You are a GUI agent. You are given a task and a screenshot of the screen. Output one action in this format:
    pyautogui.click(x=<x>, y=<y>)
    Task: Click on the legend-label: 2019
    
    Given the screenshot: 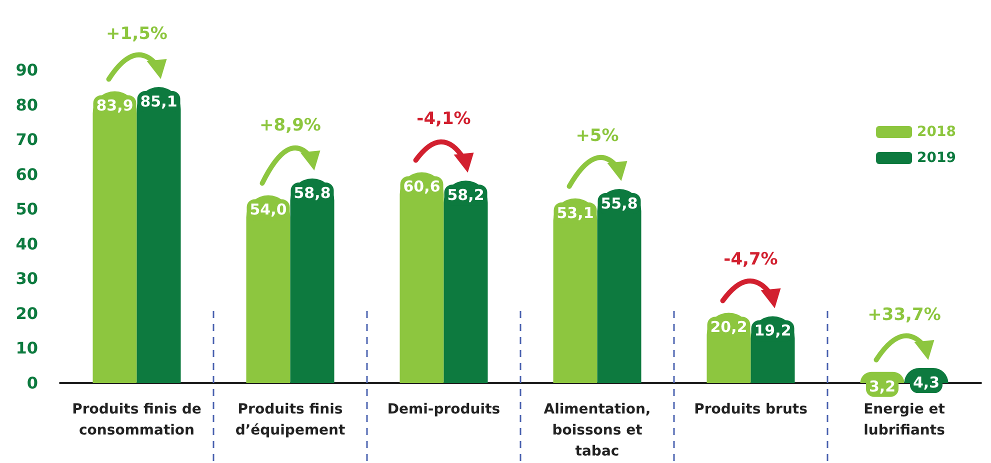 What is the action you would take?
    pyautogui.click(x=936, y=158)
    